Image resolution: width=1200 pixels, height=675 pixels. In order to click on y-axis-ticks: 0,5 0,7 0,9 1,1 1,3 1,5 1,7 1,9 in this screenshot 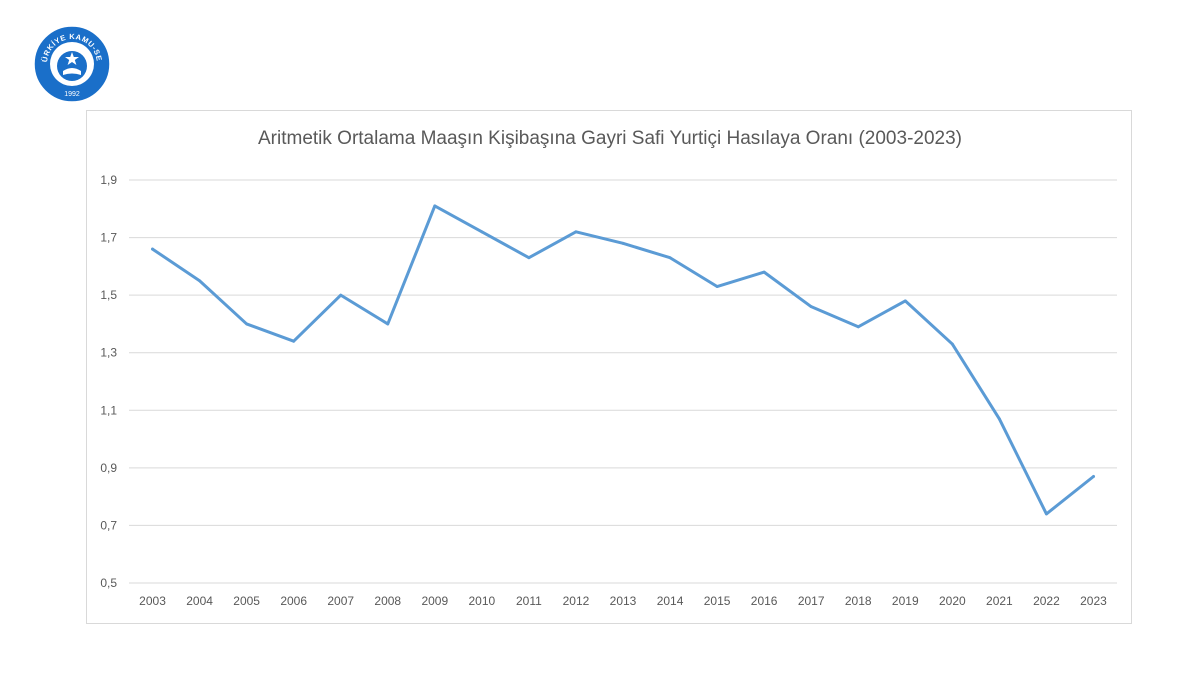, I will do `click(108, 381)`.